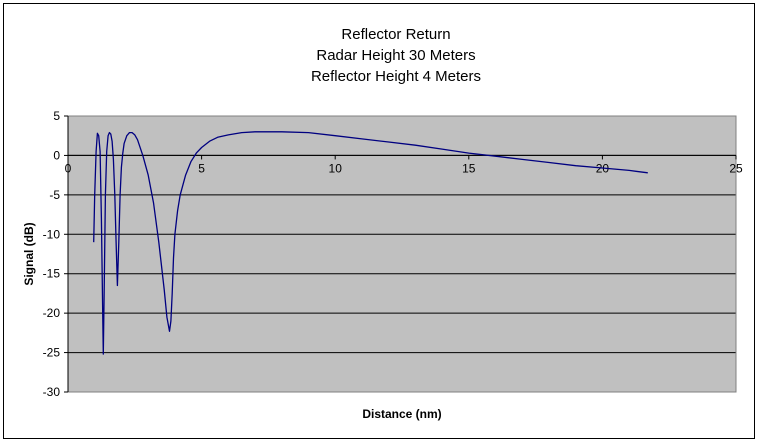 The width and height of the screenshot is (759, 443). Describe the element at coordinates (56, 116) in the screenshot. I see `y-tick-label: 5` at that location.